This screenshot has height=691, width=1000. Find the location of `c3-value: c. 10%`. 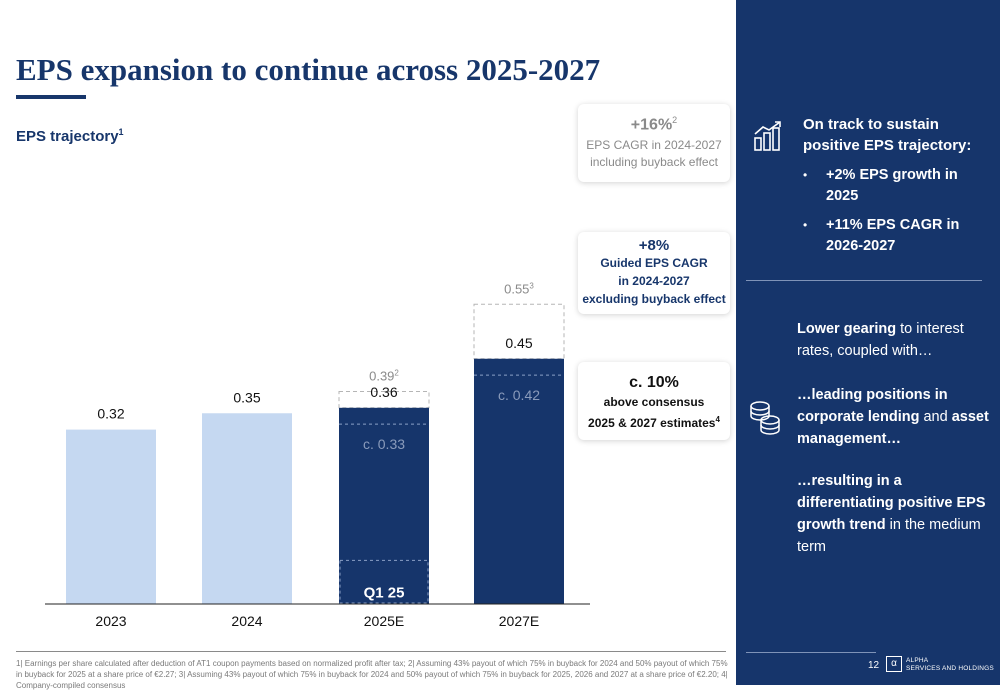

c3-value: c. 10% is located at coordinates (654, 382).